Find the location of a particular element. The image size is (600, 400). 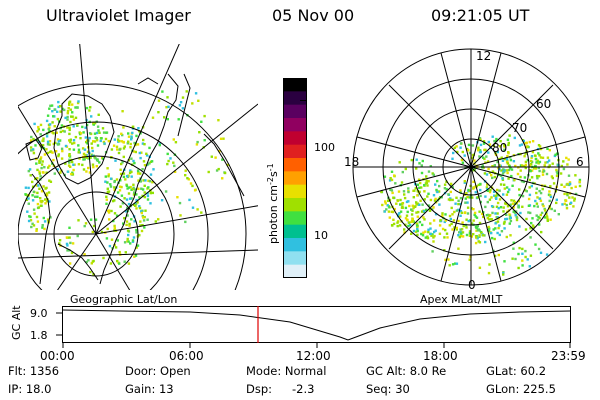

aurora-emission-mlt is located at coordinates (481, 205).